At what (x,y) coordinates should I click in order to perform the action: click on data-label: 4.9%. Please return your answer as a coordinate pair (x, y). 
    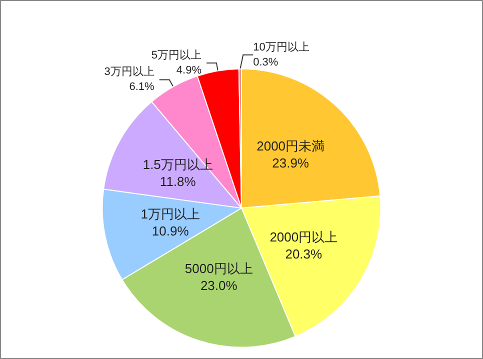
    Looking at the image, I should click on (189, 70).